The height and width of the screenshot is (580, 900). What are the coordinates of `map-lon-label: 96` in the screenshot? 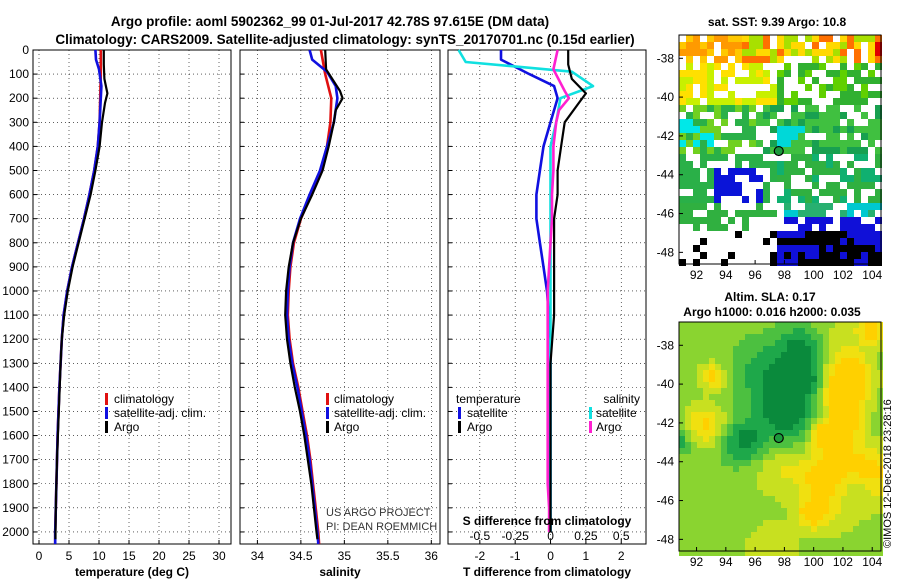 It's located at (755, 275).